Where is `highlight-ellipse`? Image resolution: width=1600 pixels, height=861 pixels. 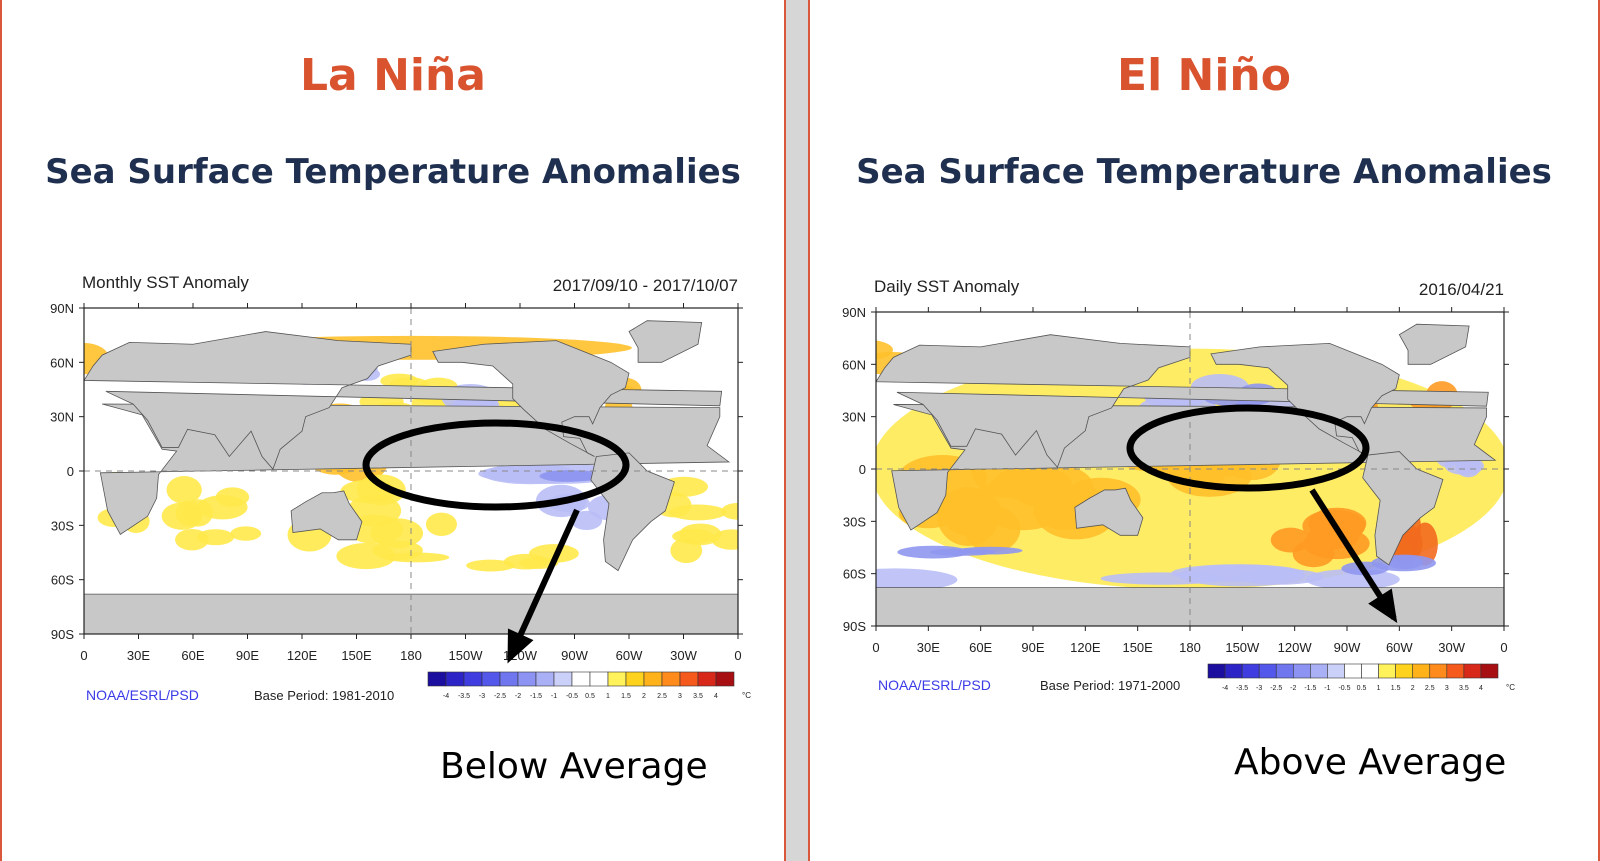 highlight-ellipse is located at coordinates (1248, 448).